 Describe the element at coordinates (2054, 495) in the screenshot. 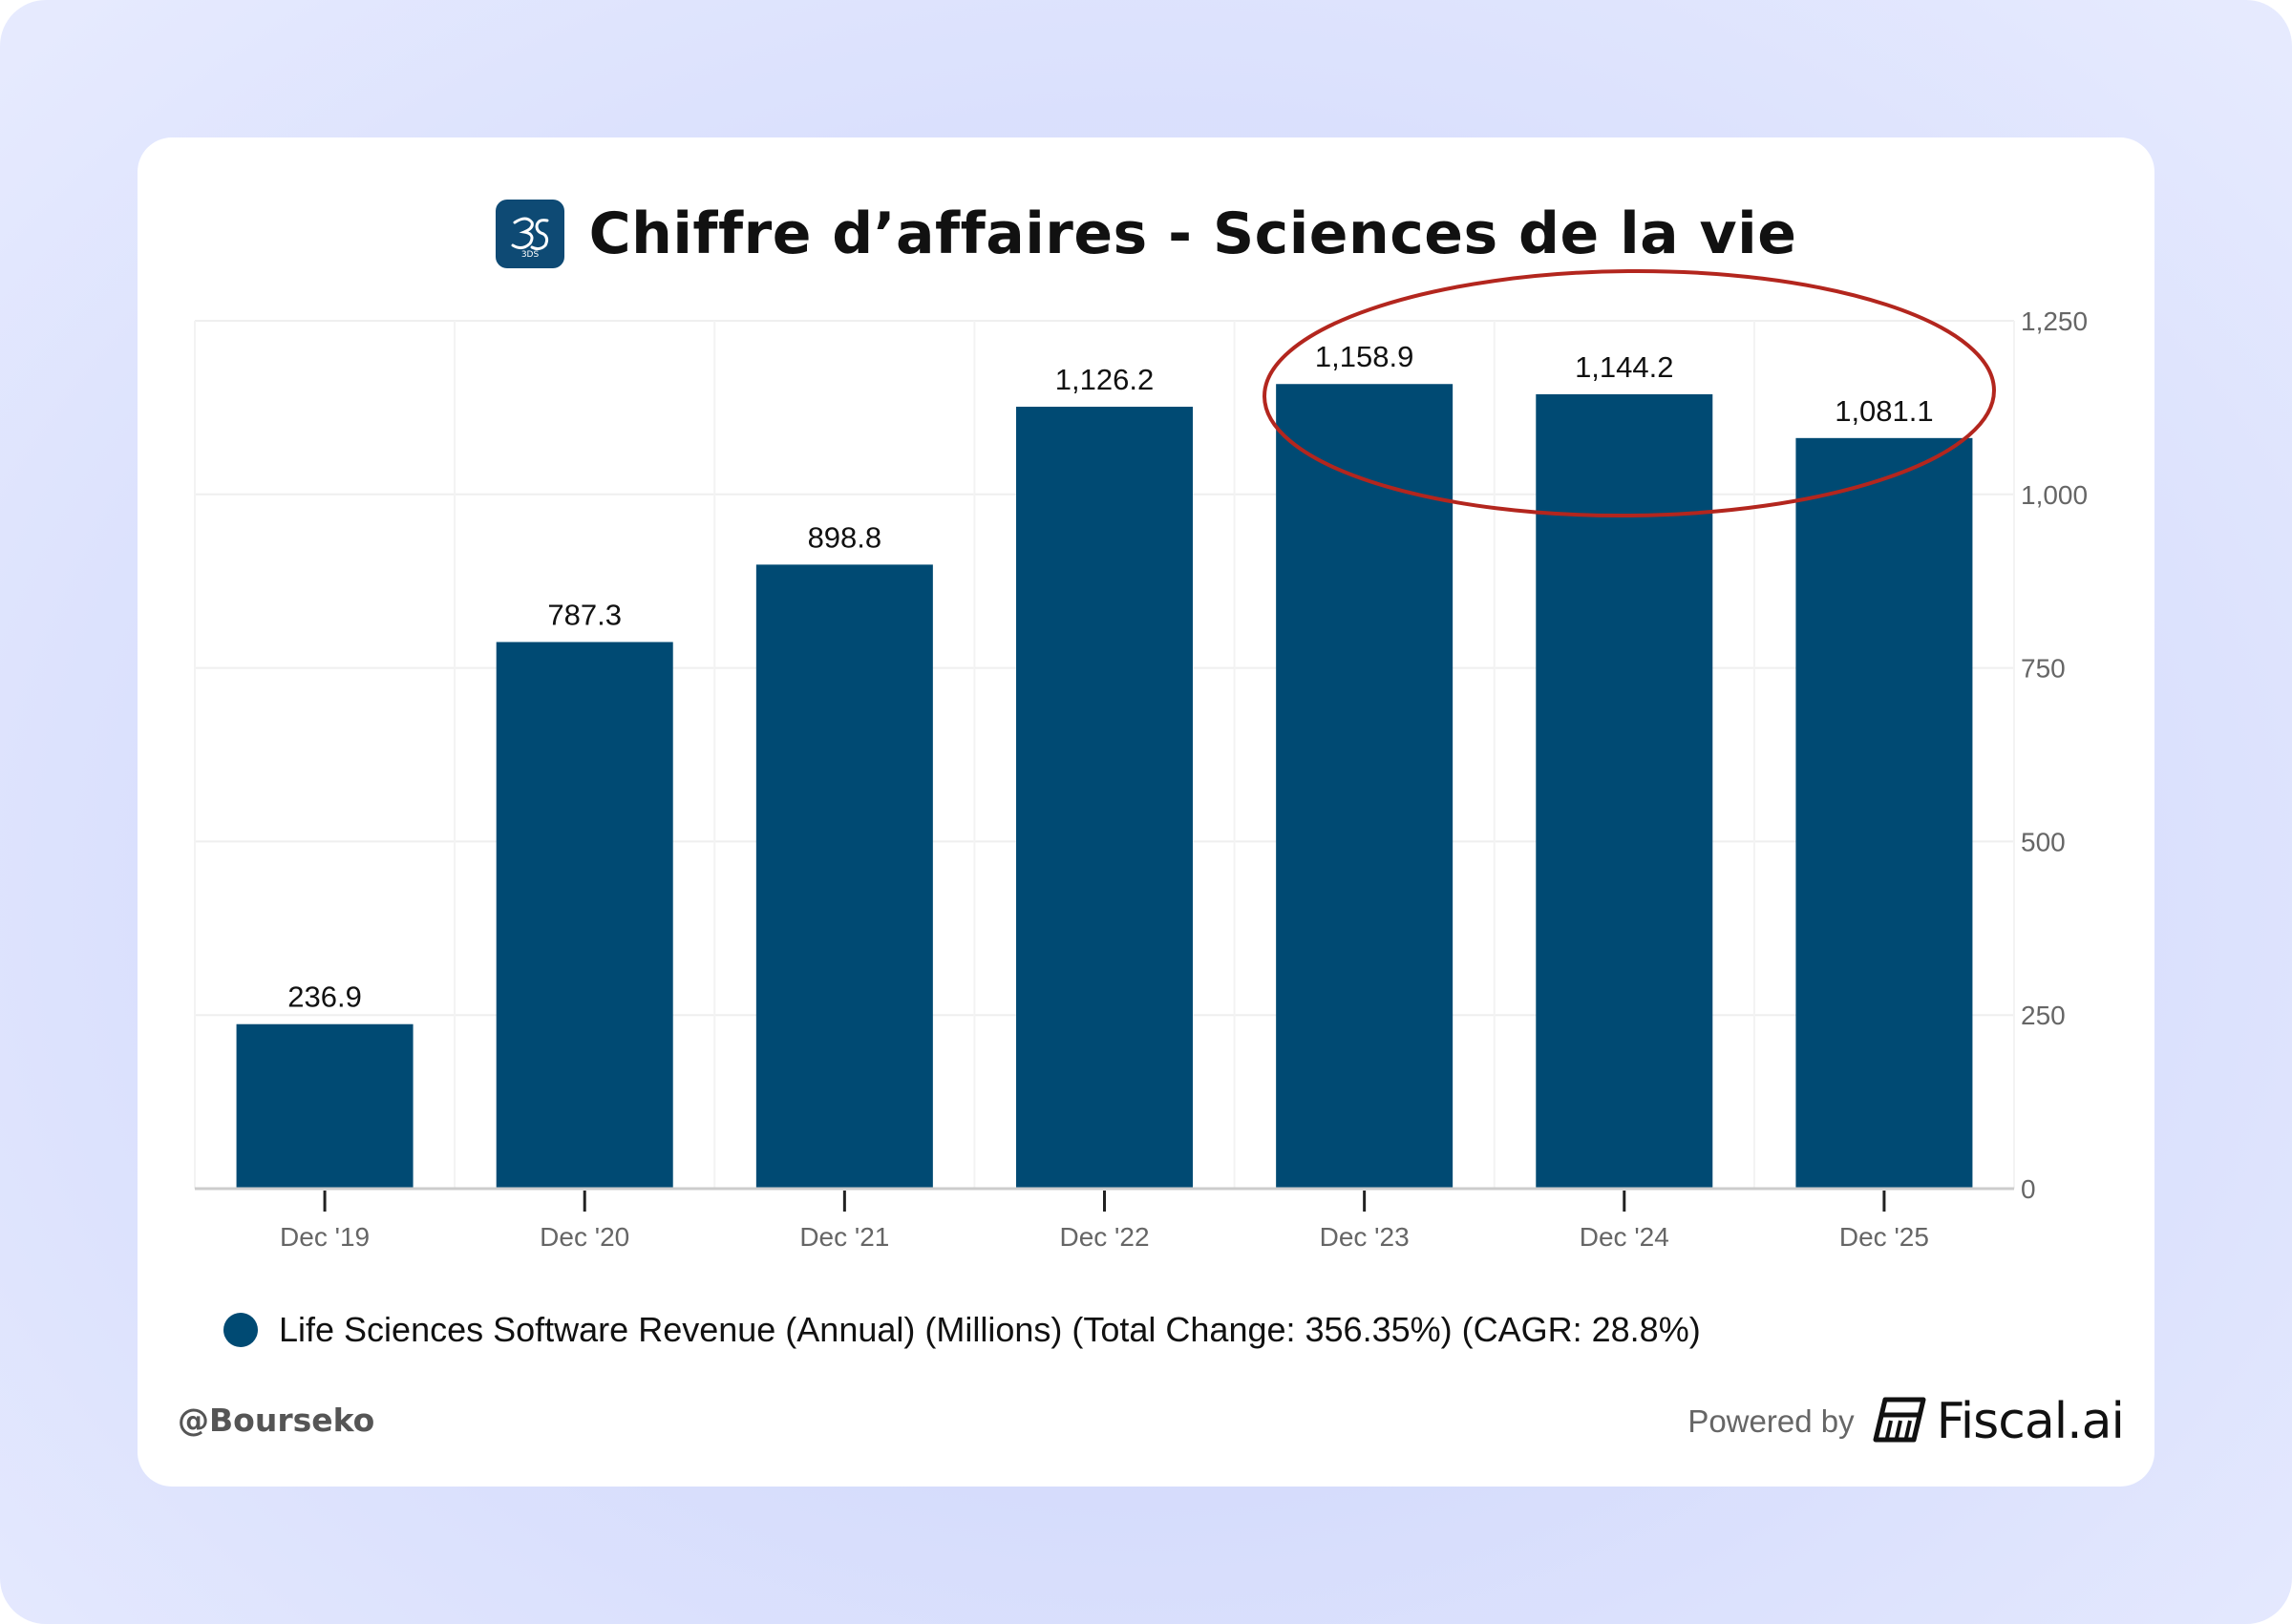

I see `y-tick-label: 1,000` at that location.